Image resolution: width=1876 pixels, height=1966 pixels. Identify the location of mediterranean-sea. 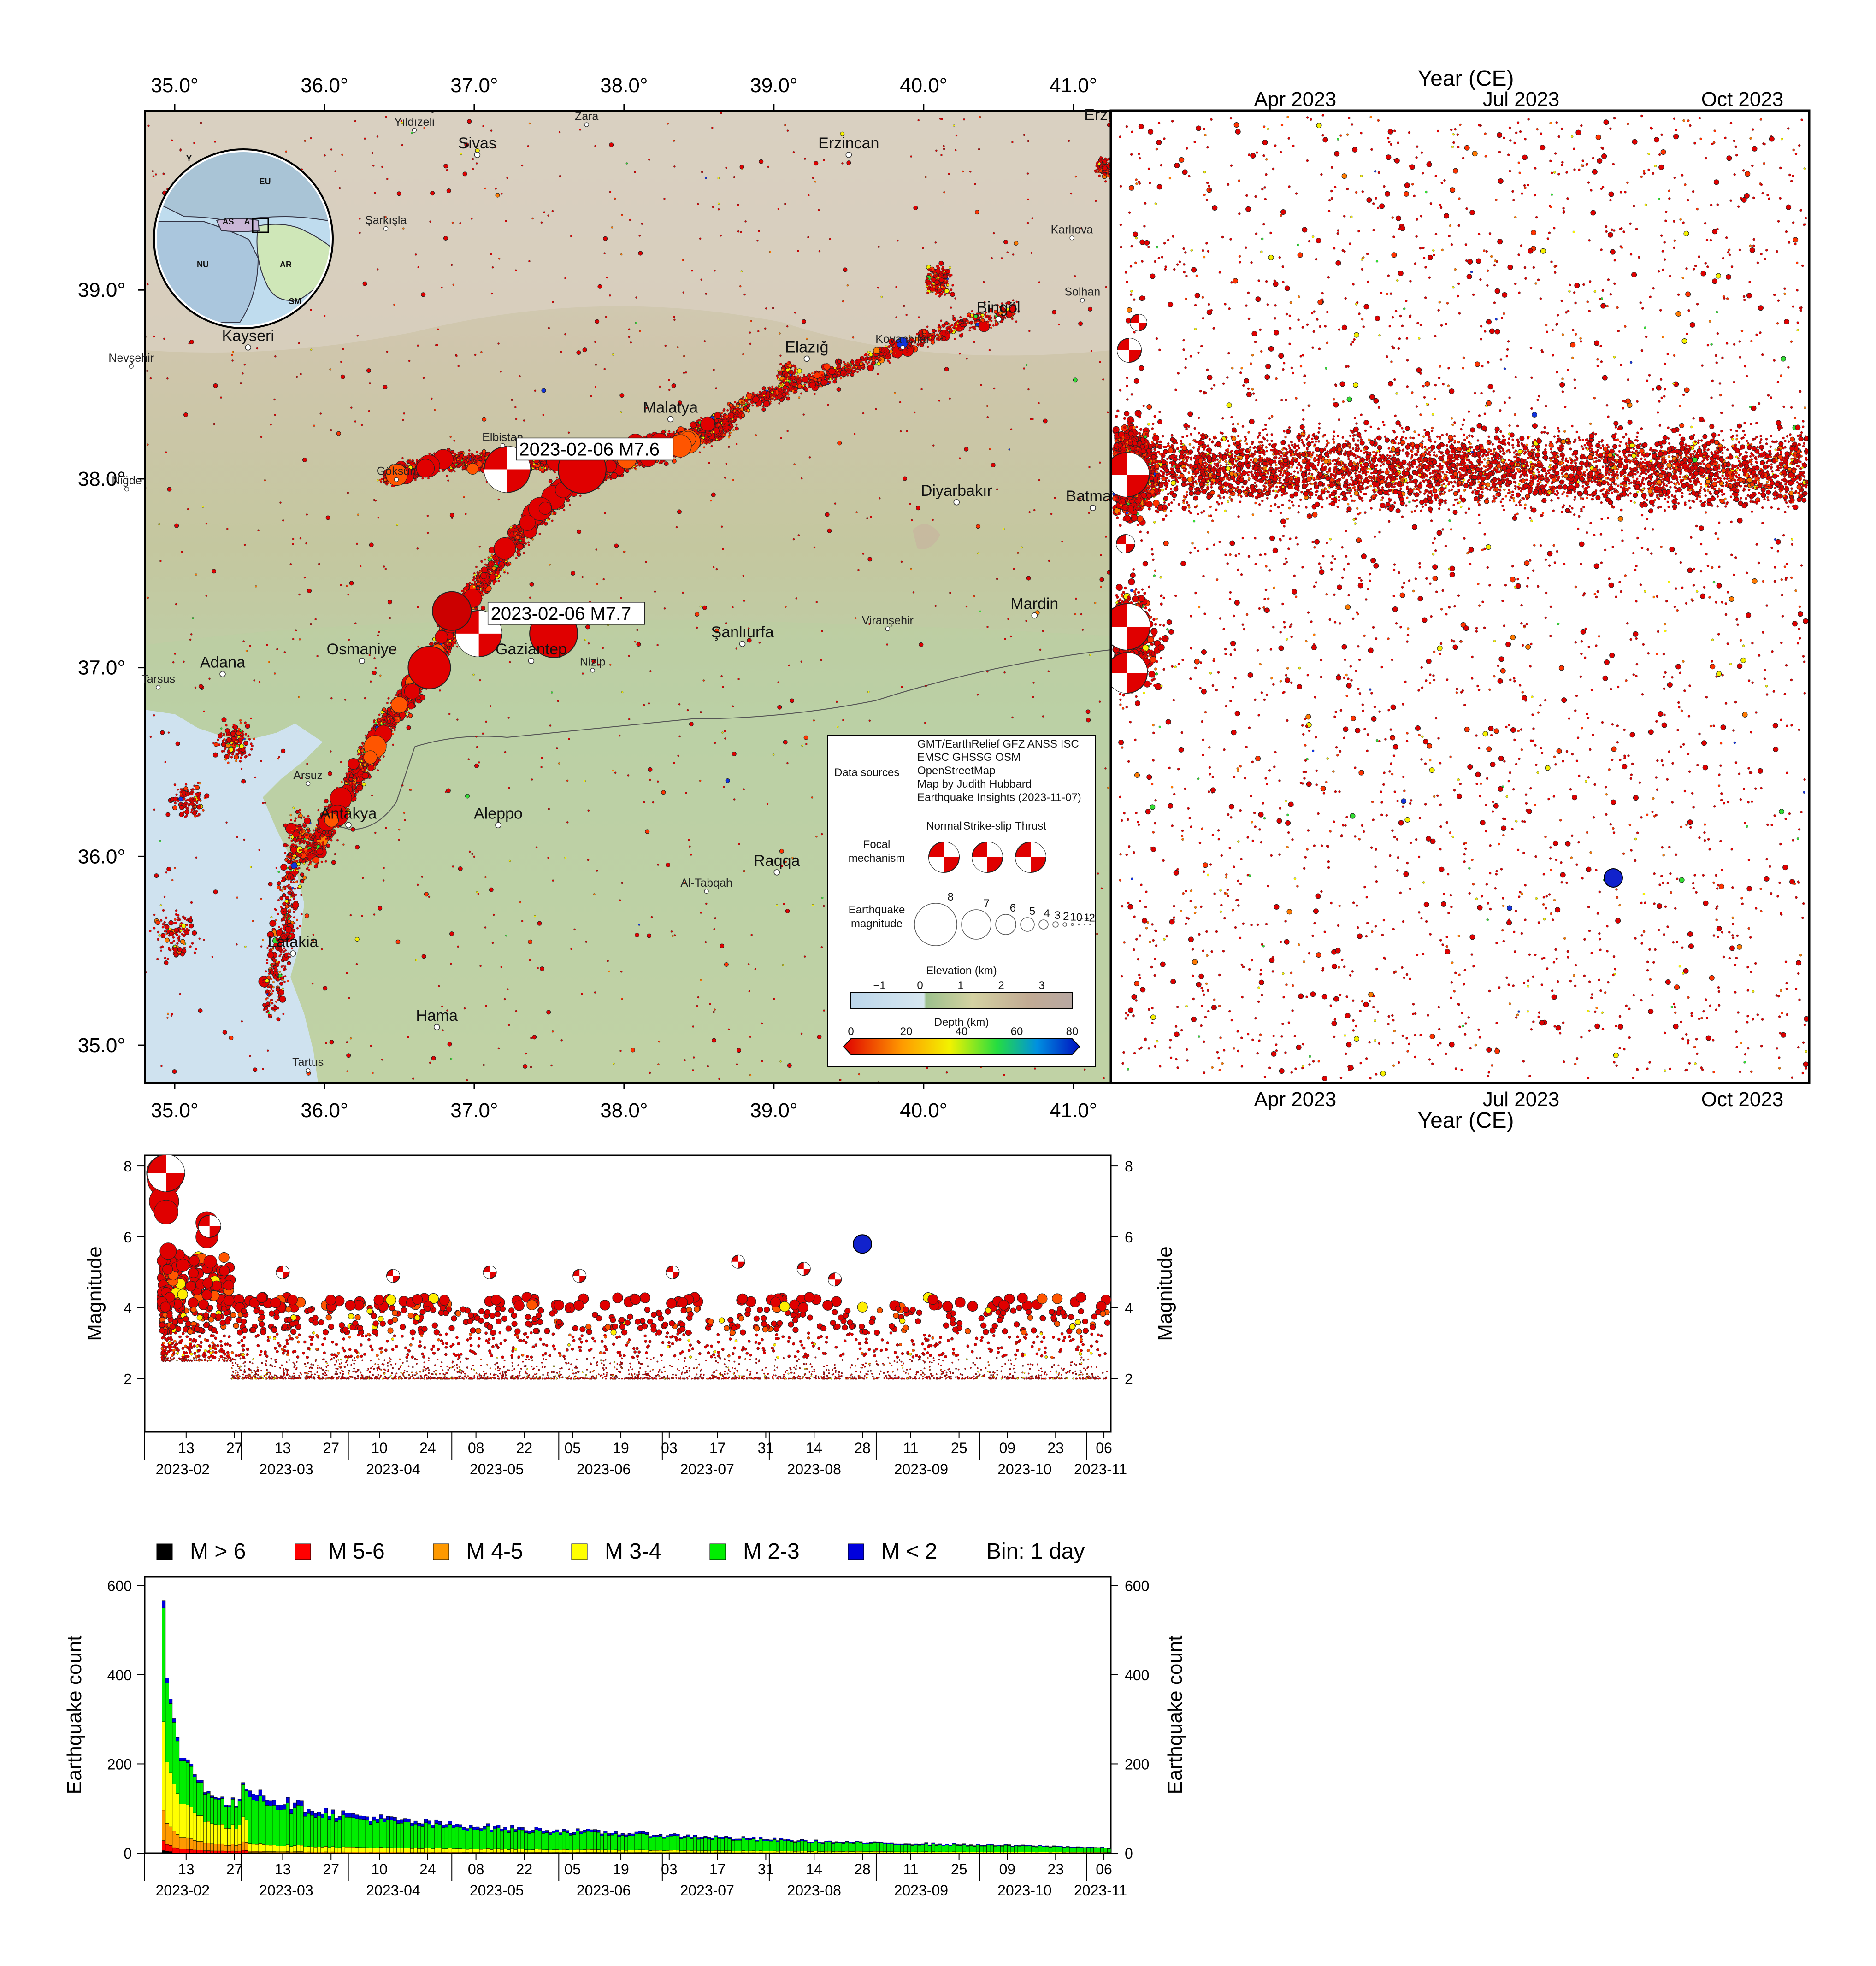
(234, 896).